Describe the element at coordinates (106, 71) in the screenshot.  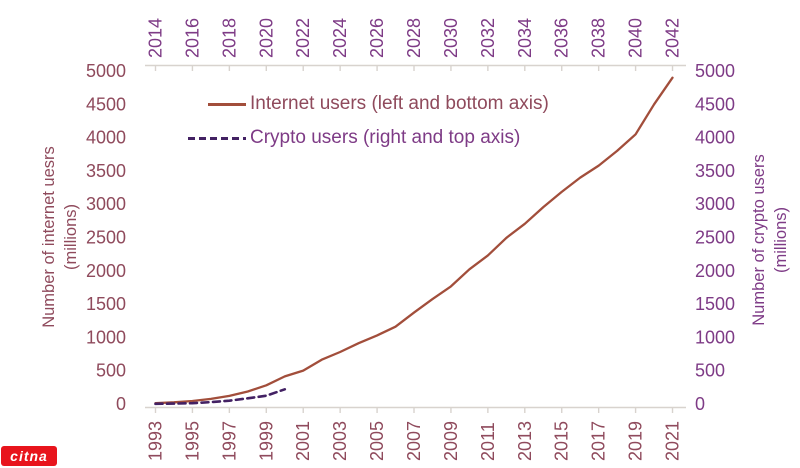
I see `left-tick-label: 5000` at that location.